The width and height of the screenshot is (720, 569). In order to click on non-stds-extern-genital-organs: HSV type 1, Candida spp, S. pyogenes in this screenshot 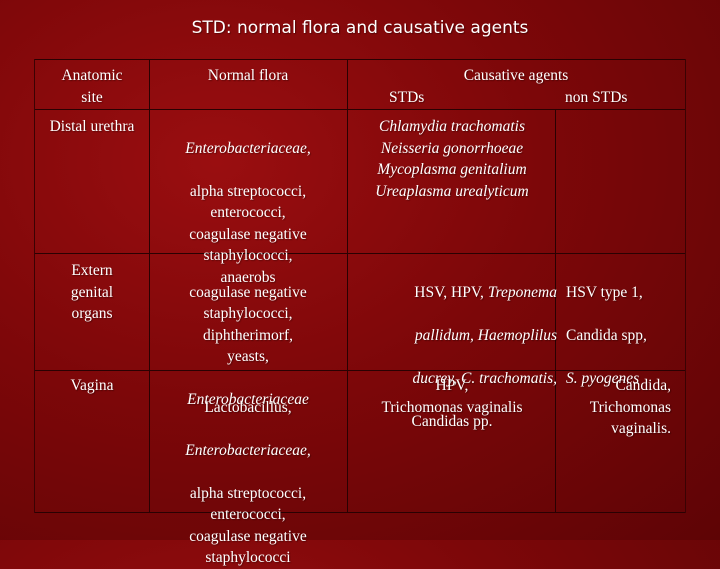, I will do `click(625, 335)`.